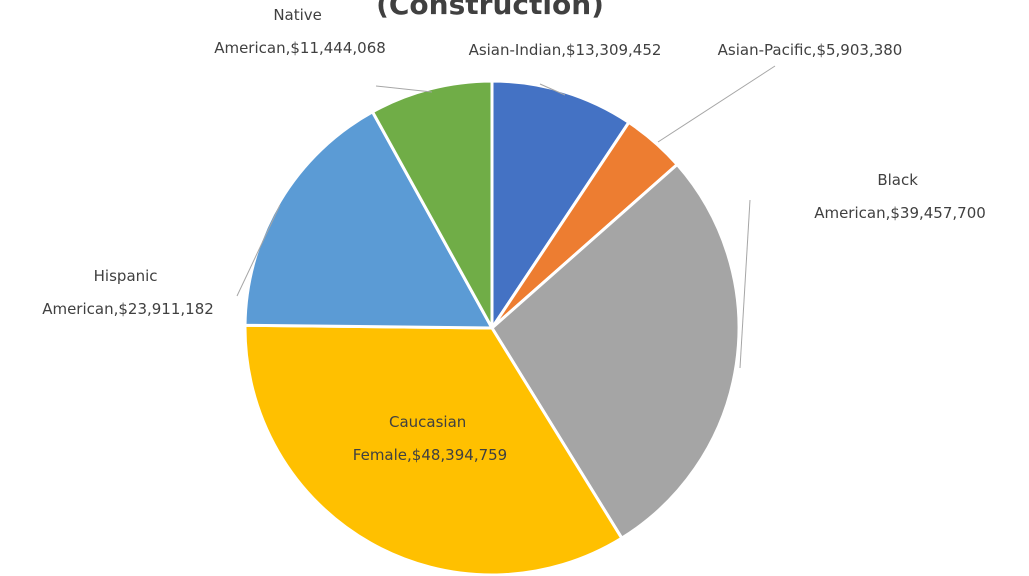 The width and height of the screenshot is (1029, 576). What do you see at coordinates (128, 276) in the screenshot?
I see `label-line: Hispanic` at bounding box center [128, 276].